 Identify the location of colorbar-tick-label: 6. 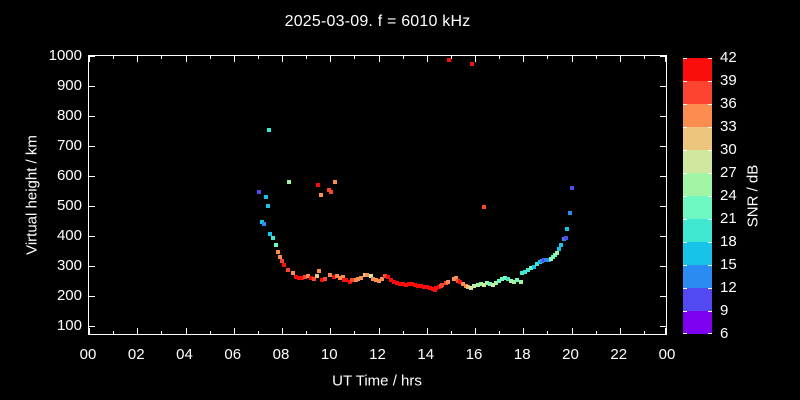
(724, 333).